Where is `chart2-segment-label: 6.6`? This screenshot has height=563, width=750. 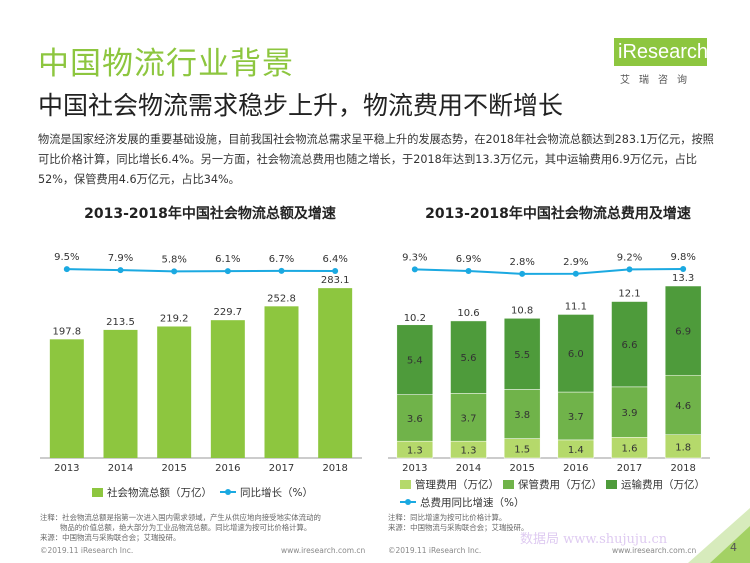
chart2-segment-label: 6.6 is located at coordinates (630, 345).